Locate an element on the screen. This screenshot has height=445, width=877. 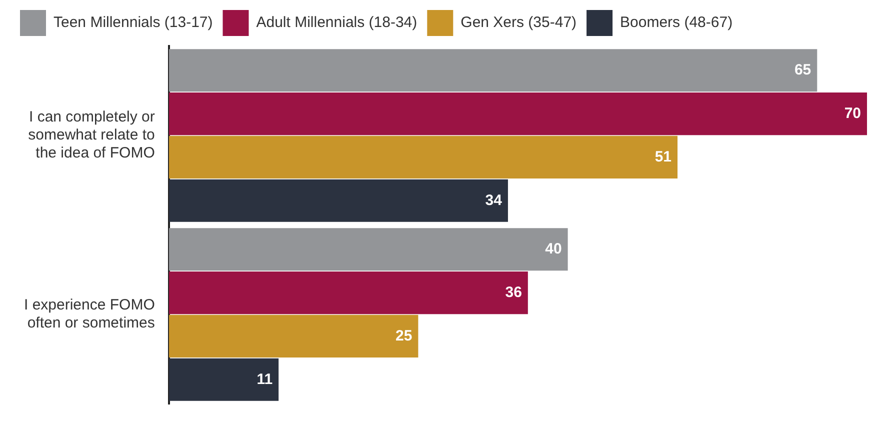
y-tick-label: I experience FOMO often or sometimes is located at coordinates (89, 314).